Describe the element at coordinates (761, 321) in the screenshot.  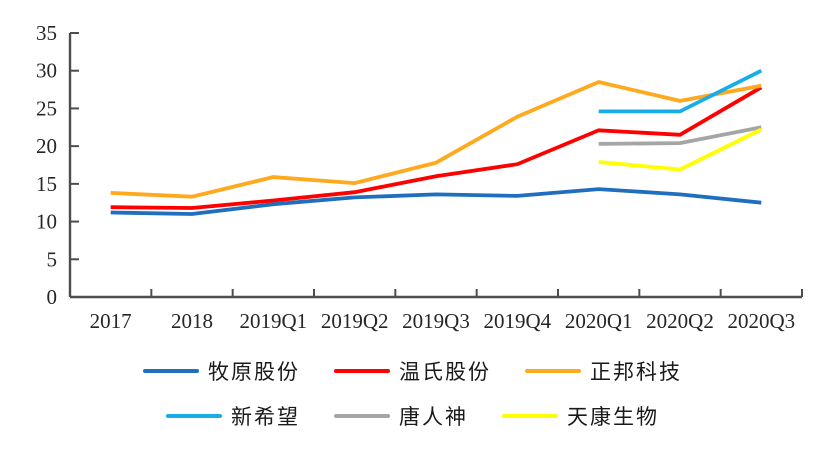
I see `x-axis-tick-label: 2020Q3` at that location.